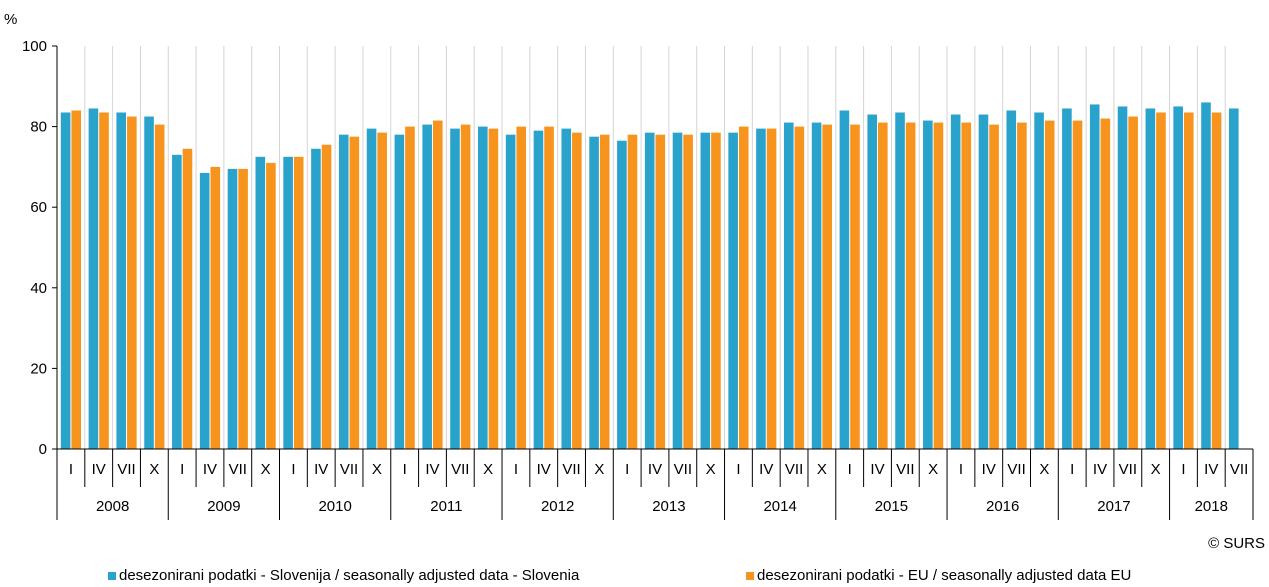 Image resolution: width=1269 pixels, height=587 pixels. What do you see at coordinates (38, 368) in the screenshot?
I see `y-tick-label: 20` at bounding box center [38, 368].